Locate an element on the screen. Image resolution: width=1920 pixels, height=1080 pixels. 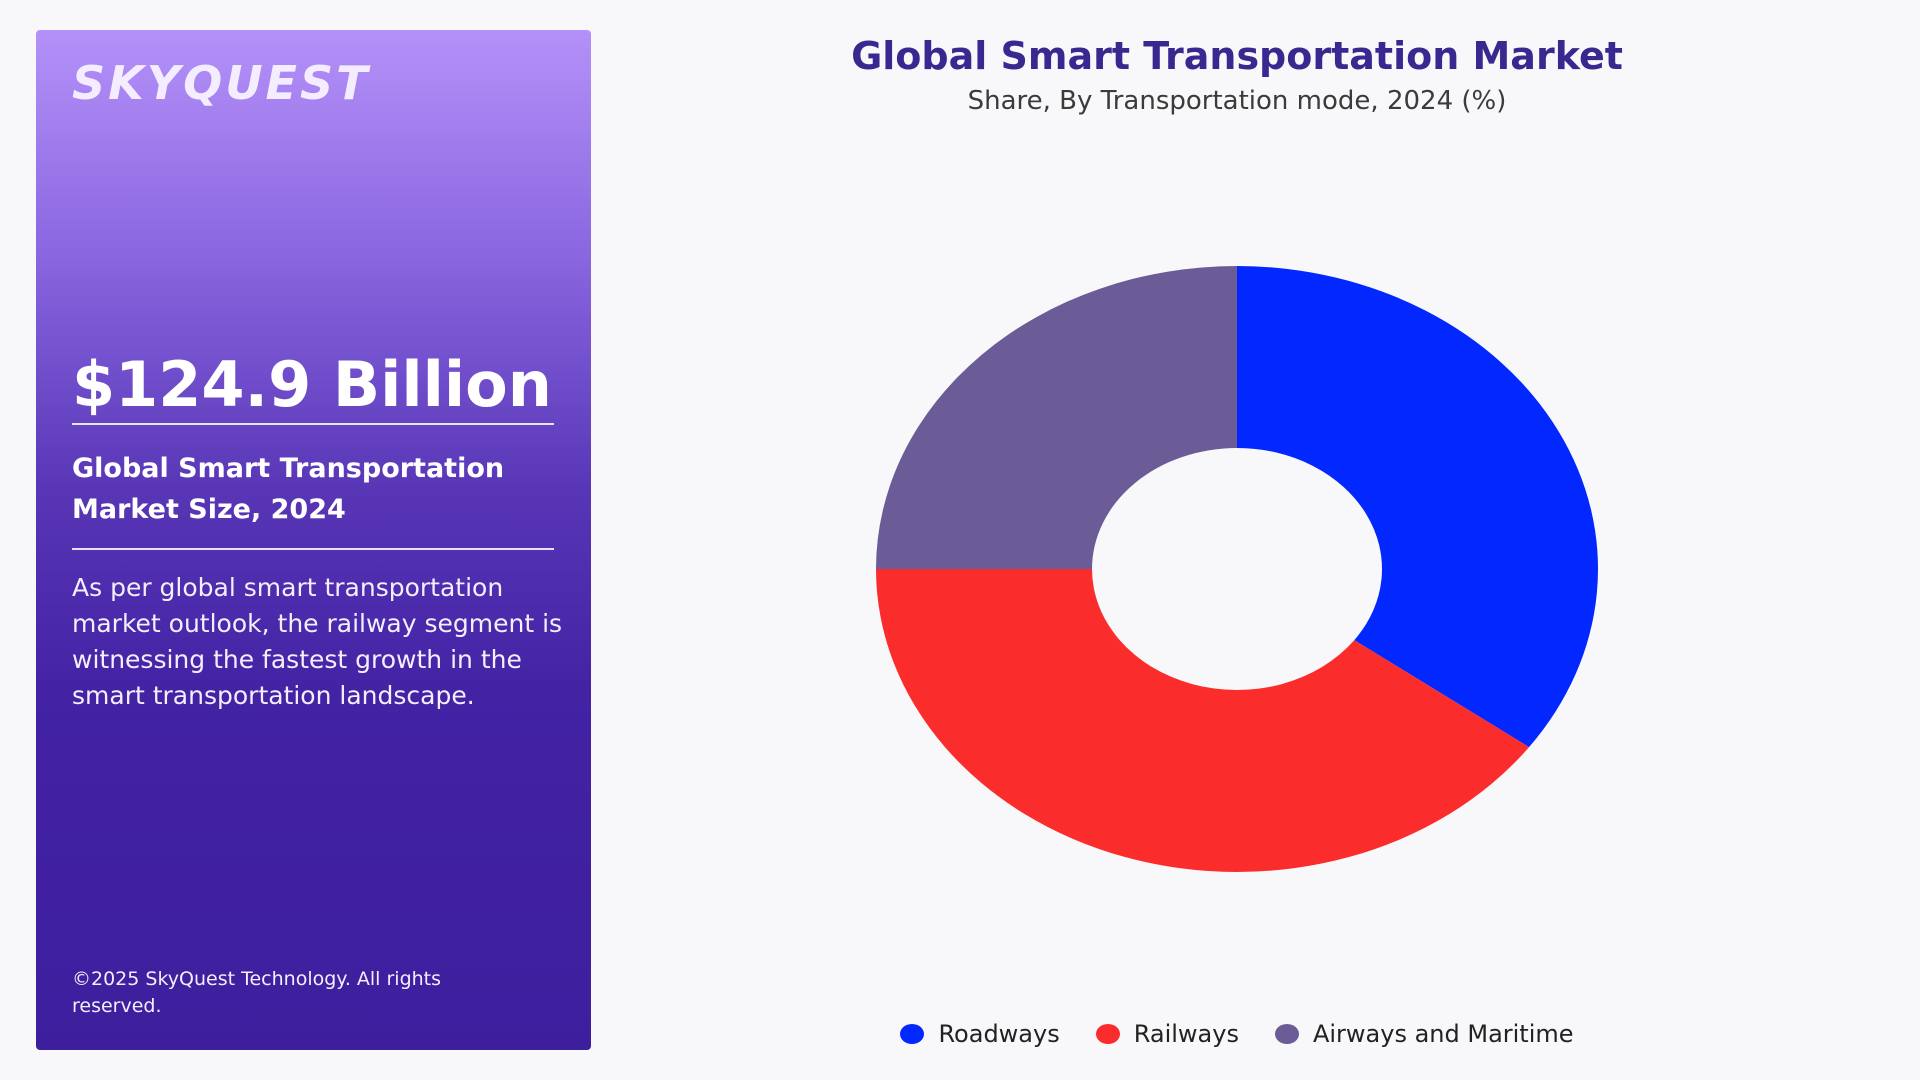
slice-railways is located at coordinates (1203, 721).